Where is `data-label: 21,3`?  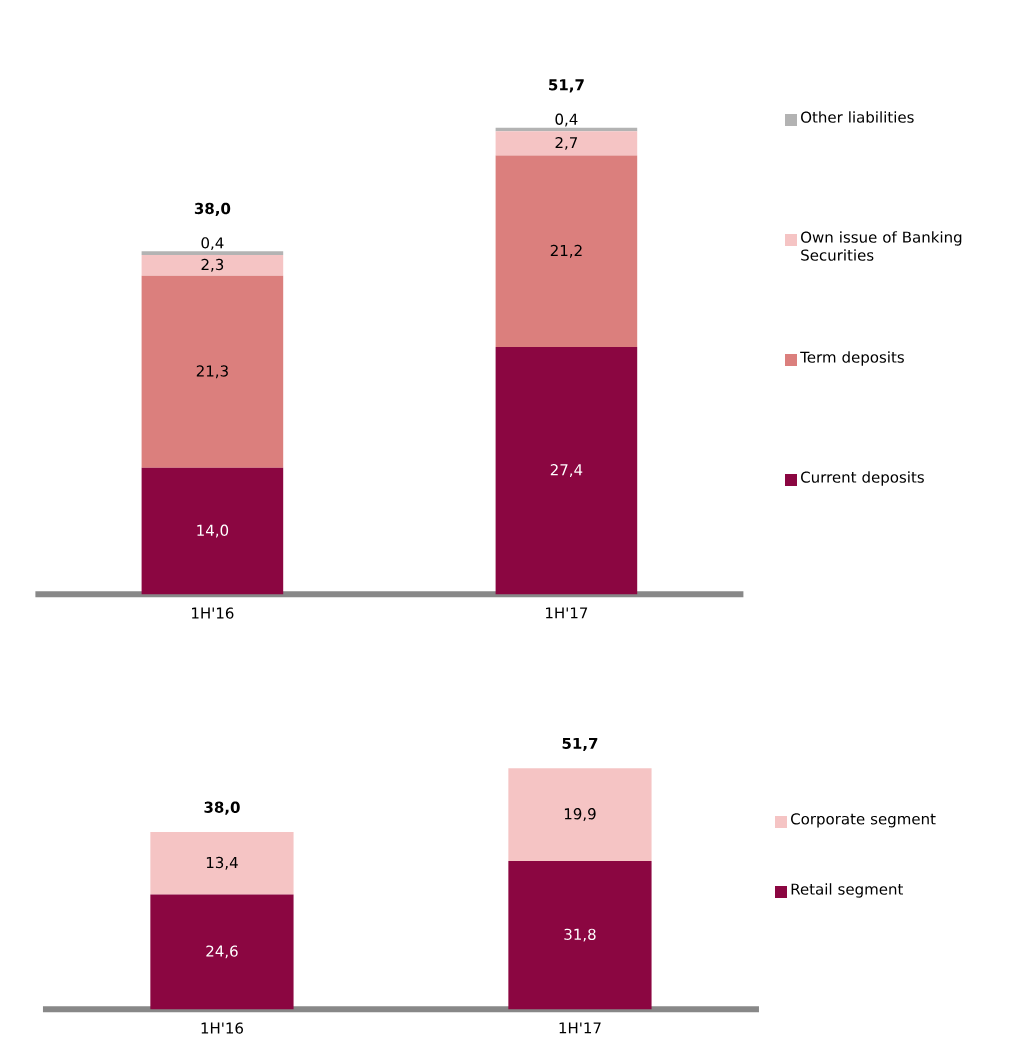 data-label: 21,3 is located at coordinates (212, 372).